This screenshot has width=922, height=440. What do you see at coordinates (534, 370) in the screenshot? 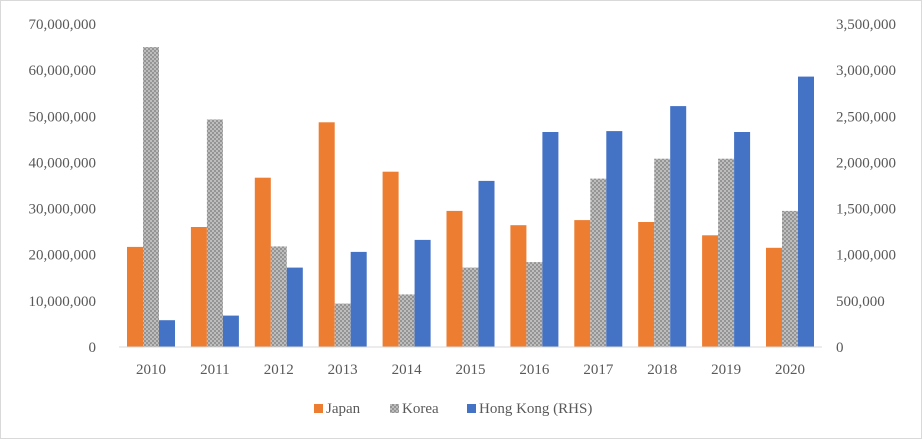
I see `x-tick-label: 2016` at bounding box center [534, 370].